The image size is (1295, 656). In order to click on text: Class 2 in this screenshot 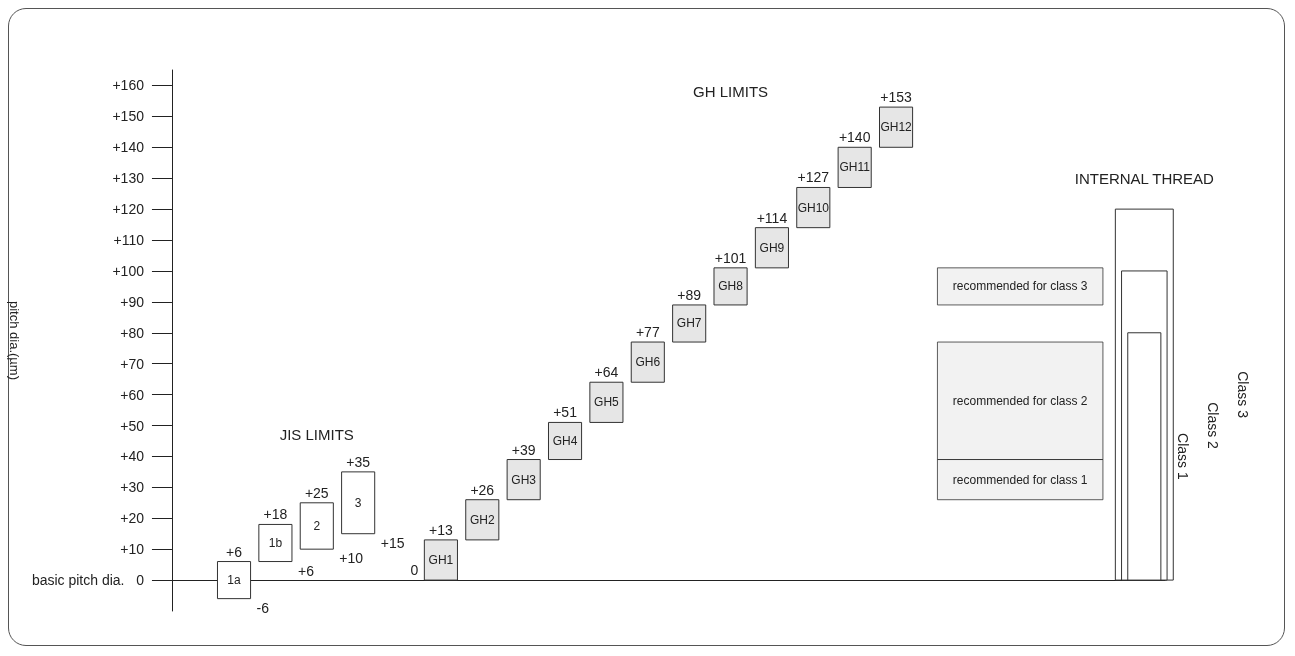, I will do `click(1212, 426)`.